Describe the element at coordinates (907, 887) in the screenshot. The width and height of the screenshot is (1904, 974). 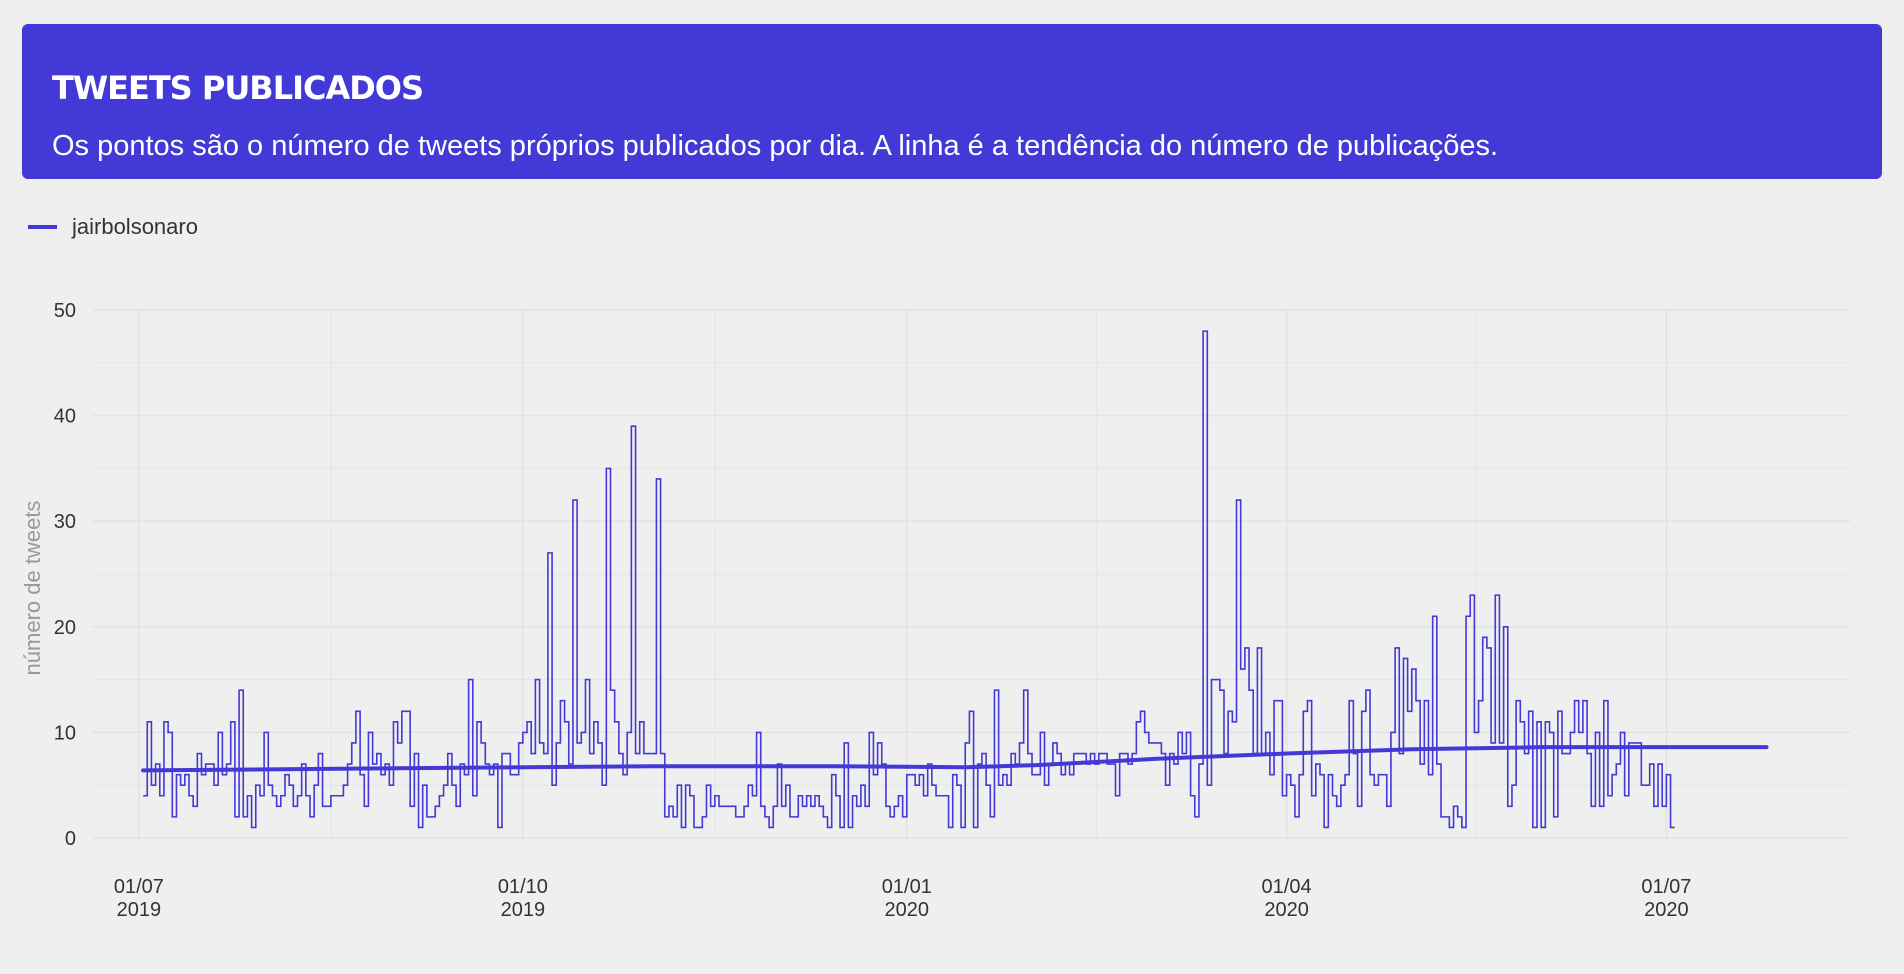
I see `x-tick-label: 01/01` at that location.